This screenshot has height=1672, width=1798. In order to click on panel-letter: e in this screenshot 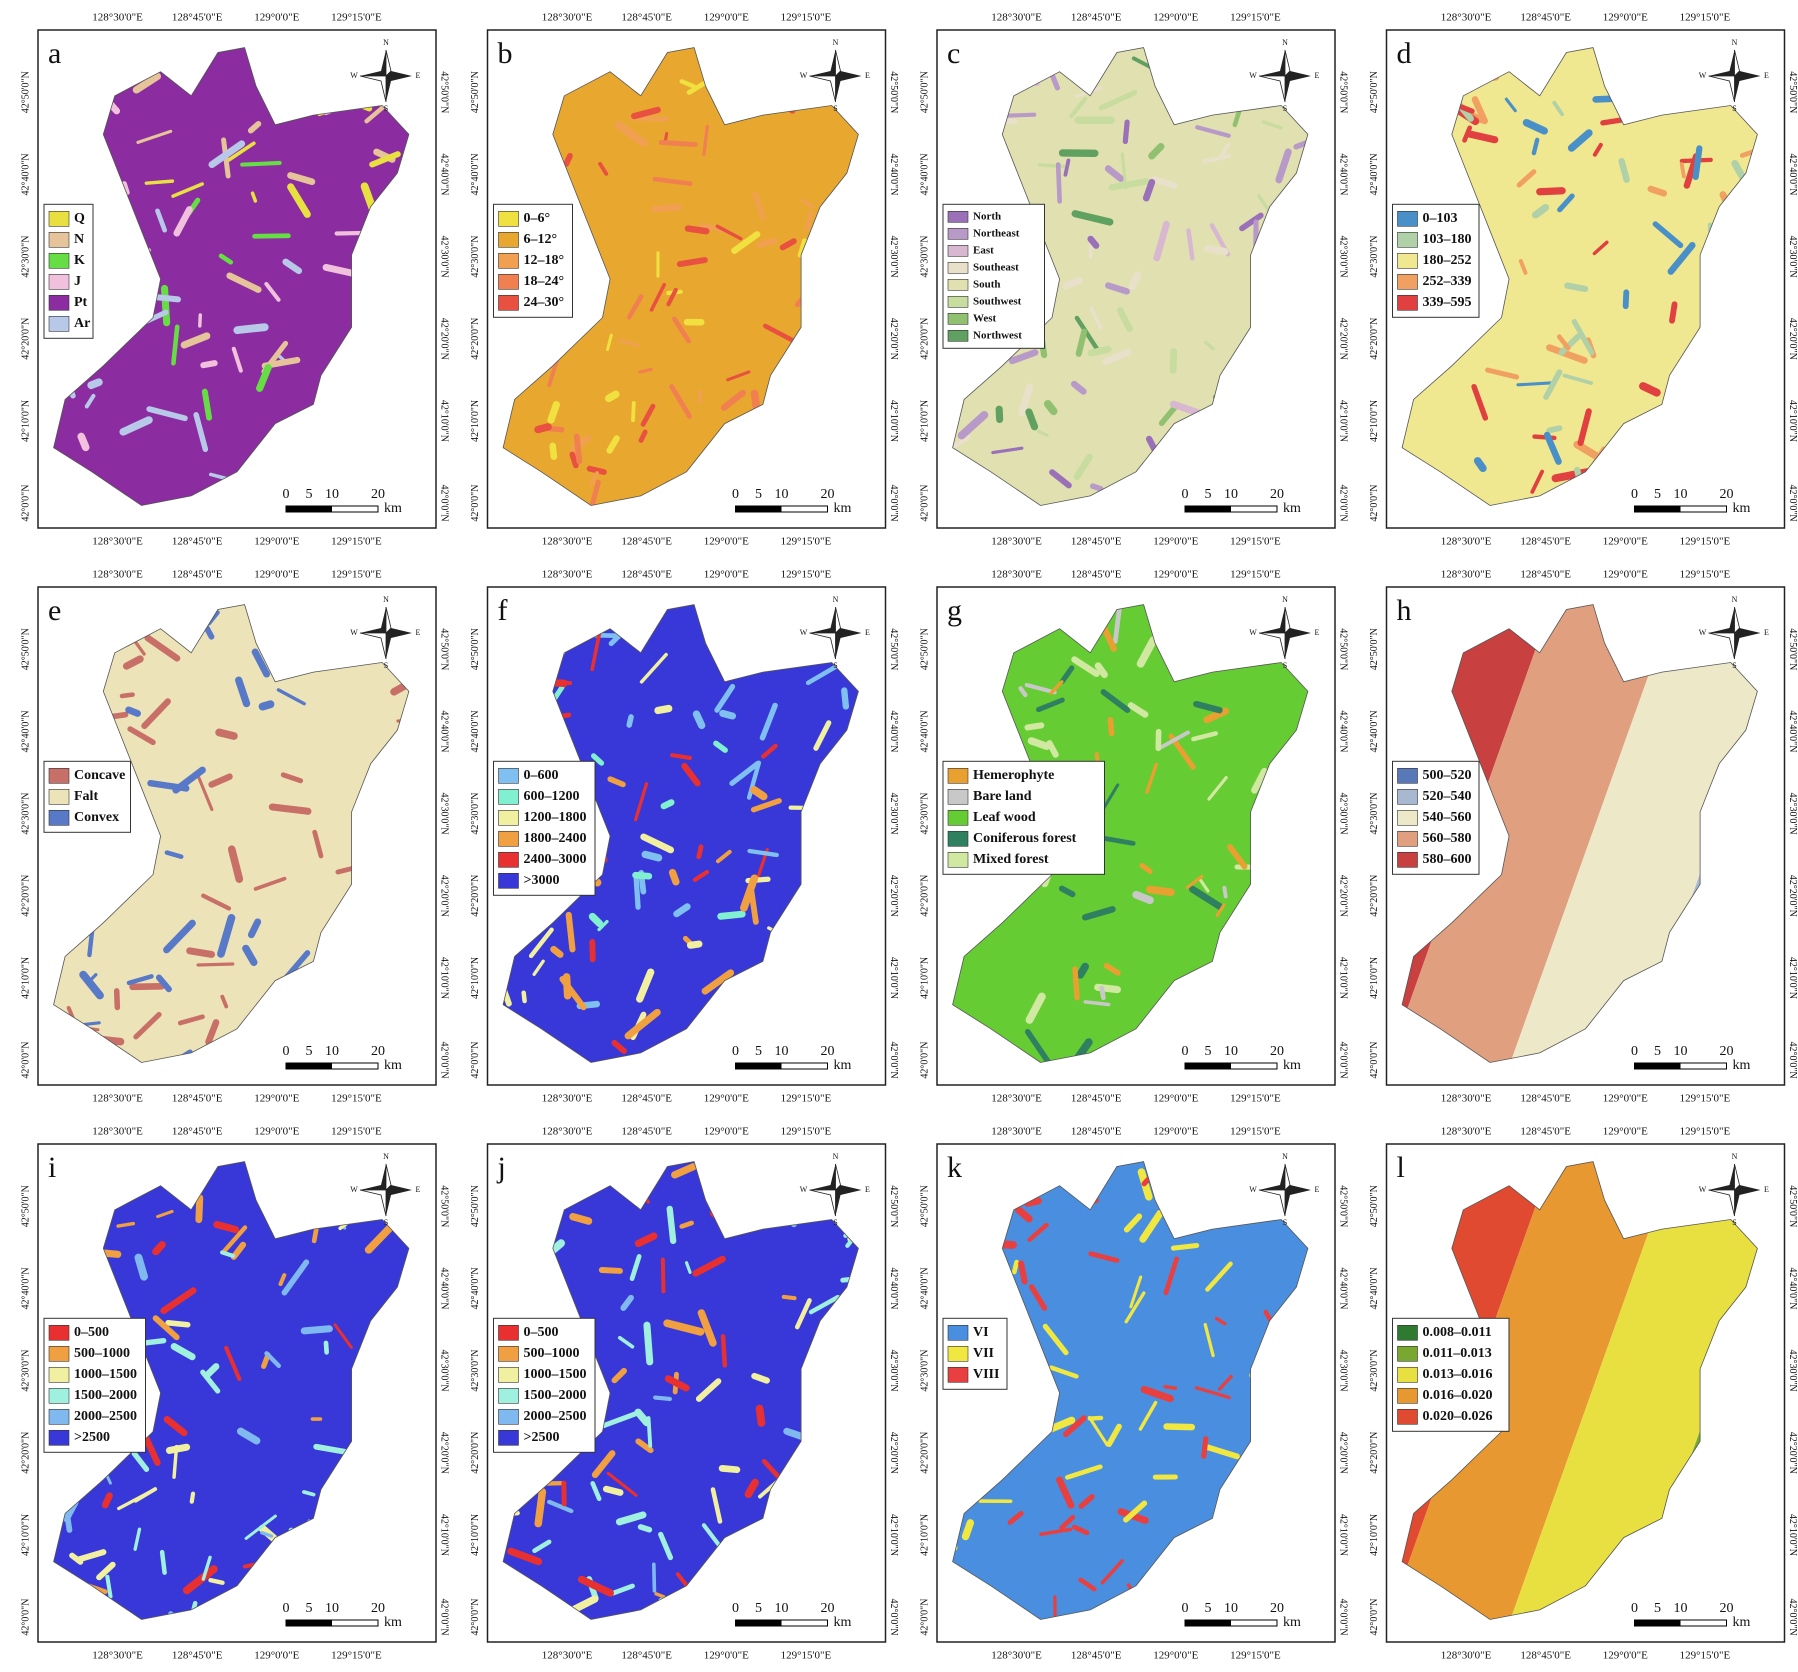, I will do `click(54, 610)`.